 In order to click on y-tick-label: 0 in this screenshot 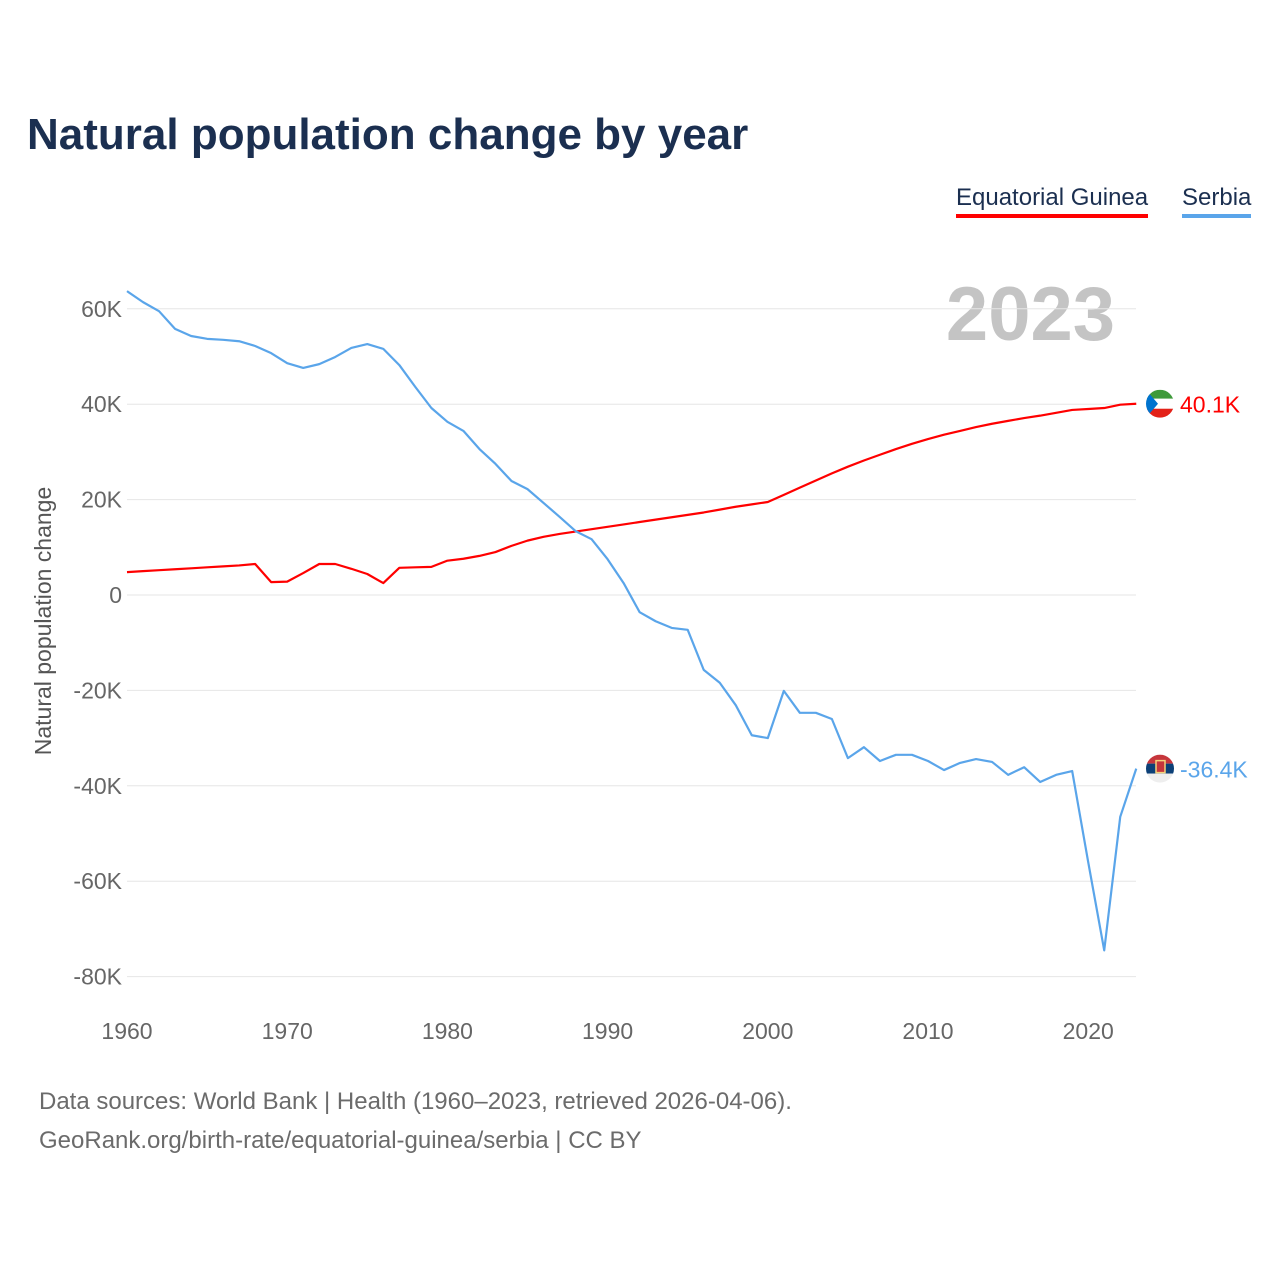, I will do `click(115, 595)`.